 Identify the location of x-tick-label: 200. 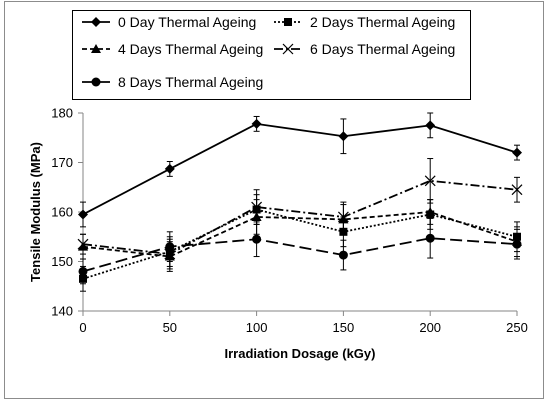
(430, 327).